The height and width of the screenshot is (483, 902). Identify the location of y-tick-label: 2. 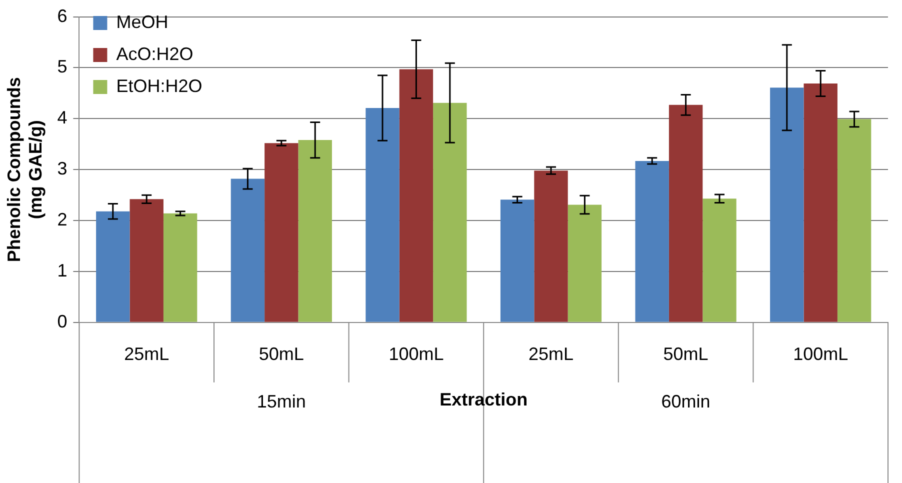
(62, 220).